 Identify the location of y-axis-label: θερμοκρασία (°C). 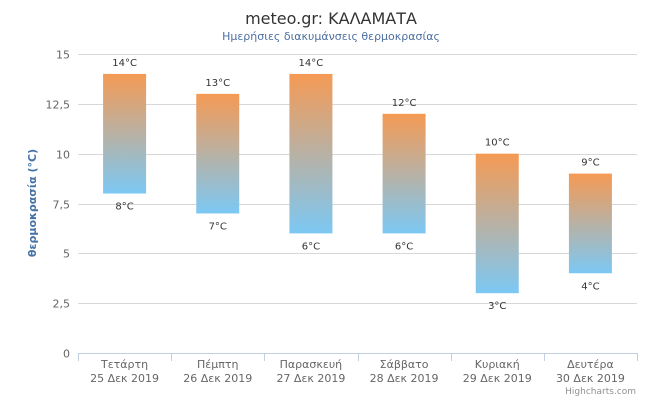
(32, 203).